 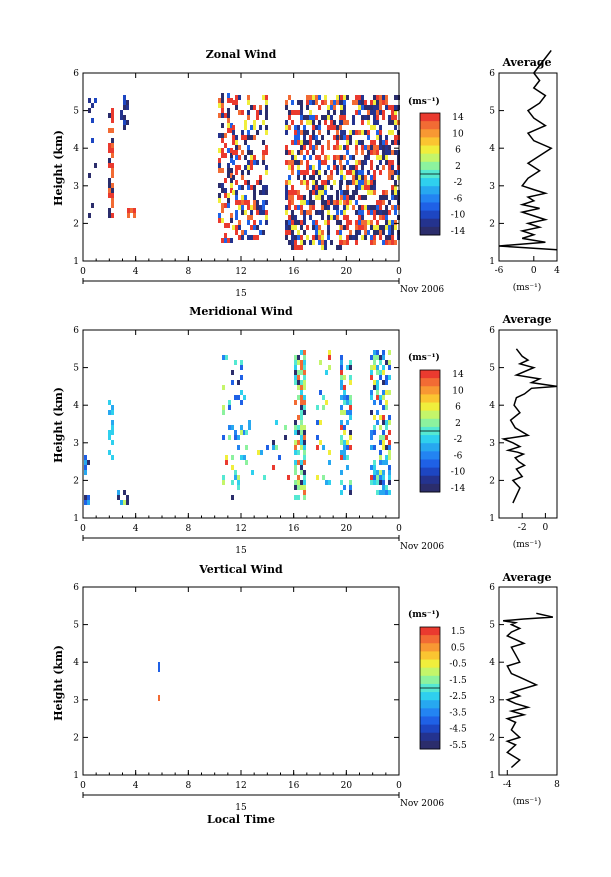 What do you see at coordinates (424, 357) in the screenshot?
I see `meridional-colorbar-unit: (ms⁻¹)` at bounding box center [424, 357].